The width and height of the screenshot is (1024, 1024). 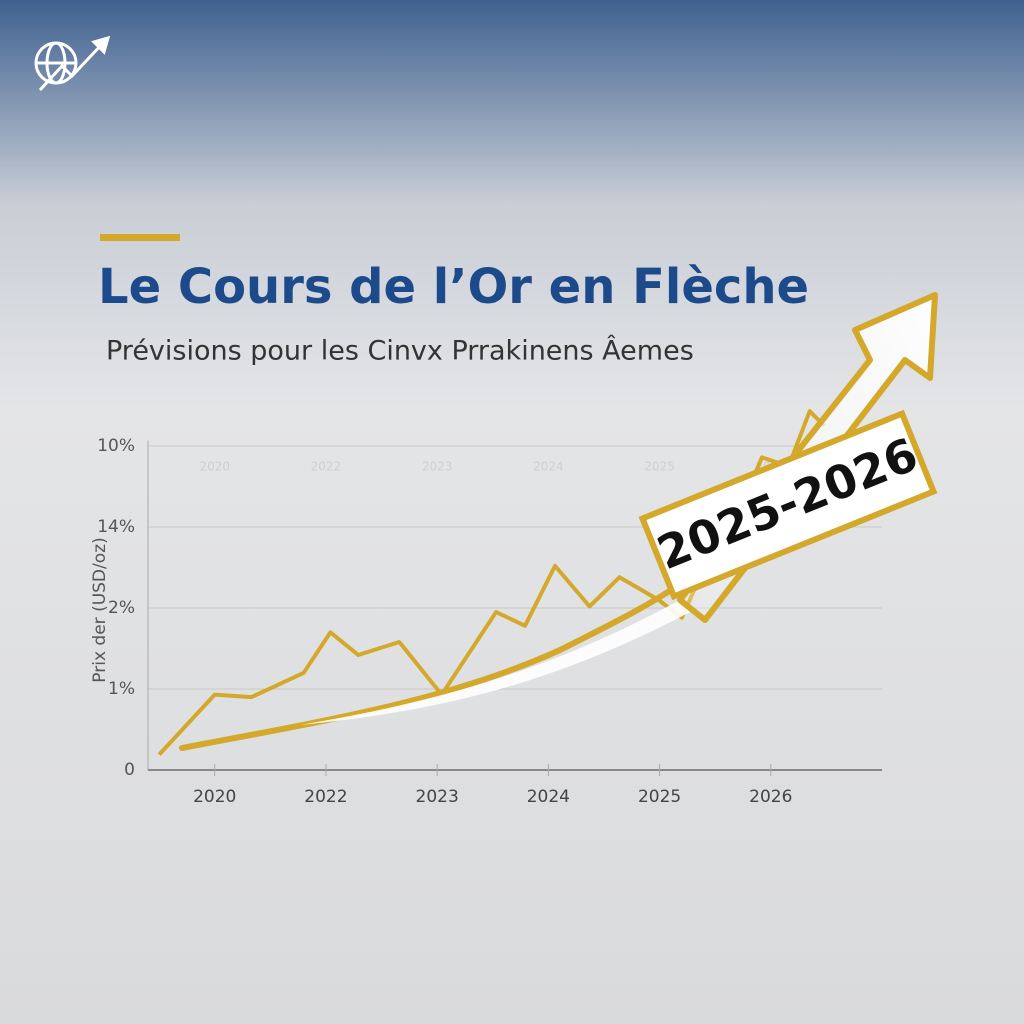 I want to click on chart-title: Le Cours de l’Or en Flèche, so click(x=453, y=287).